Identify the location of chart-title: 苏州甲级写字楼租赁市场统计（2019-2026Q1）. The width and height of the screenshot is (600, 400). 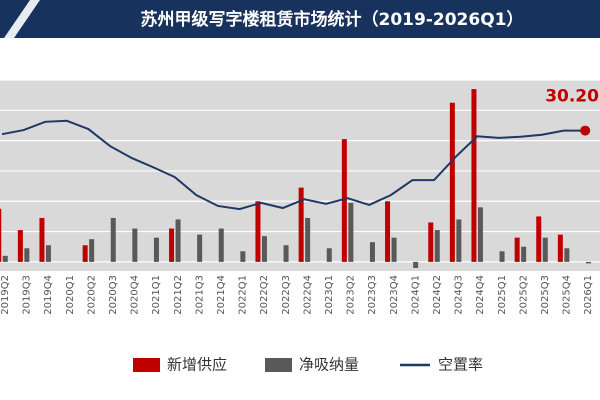
(332, 19).